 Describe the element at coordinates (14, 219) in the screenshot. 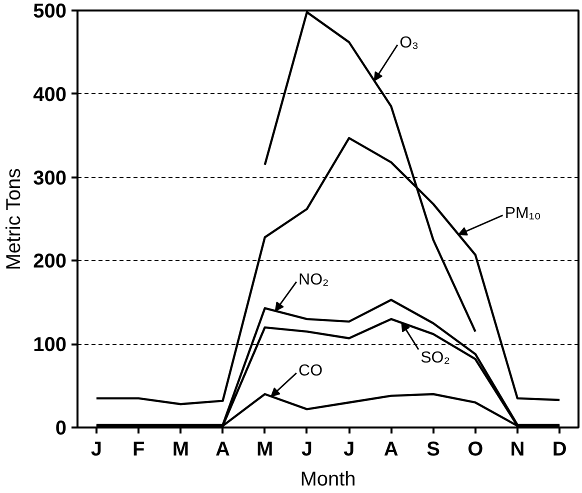

I see `y-axis-title: Metric Tons` at that location.